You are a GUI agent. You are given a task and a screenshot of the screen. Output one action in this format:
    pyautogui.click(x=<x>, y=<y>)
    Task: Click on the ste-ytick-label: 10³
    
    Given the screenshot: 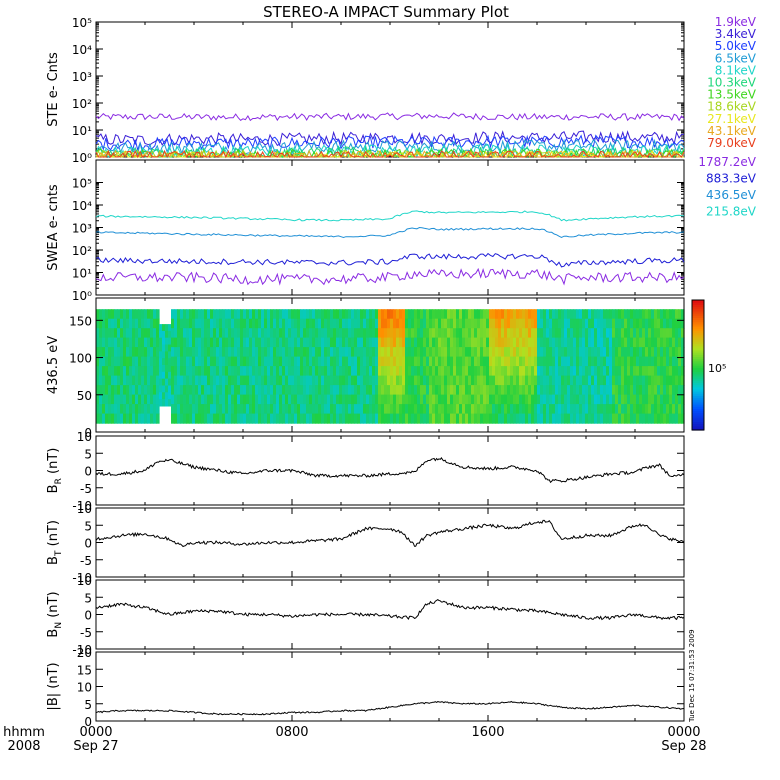 What is the action you would take?
    pyautogui.click(x=82, y=77)
    